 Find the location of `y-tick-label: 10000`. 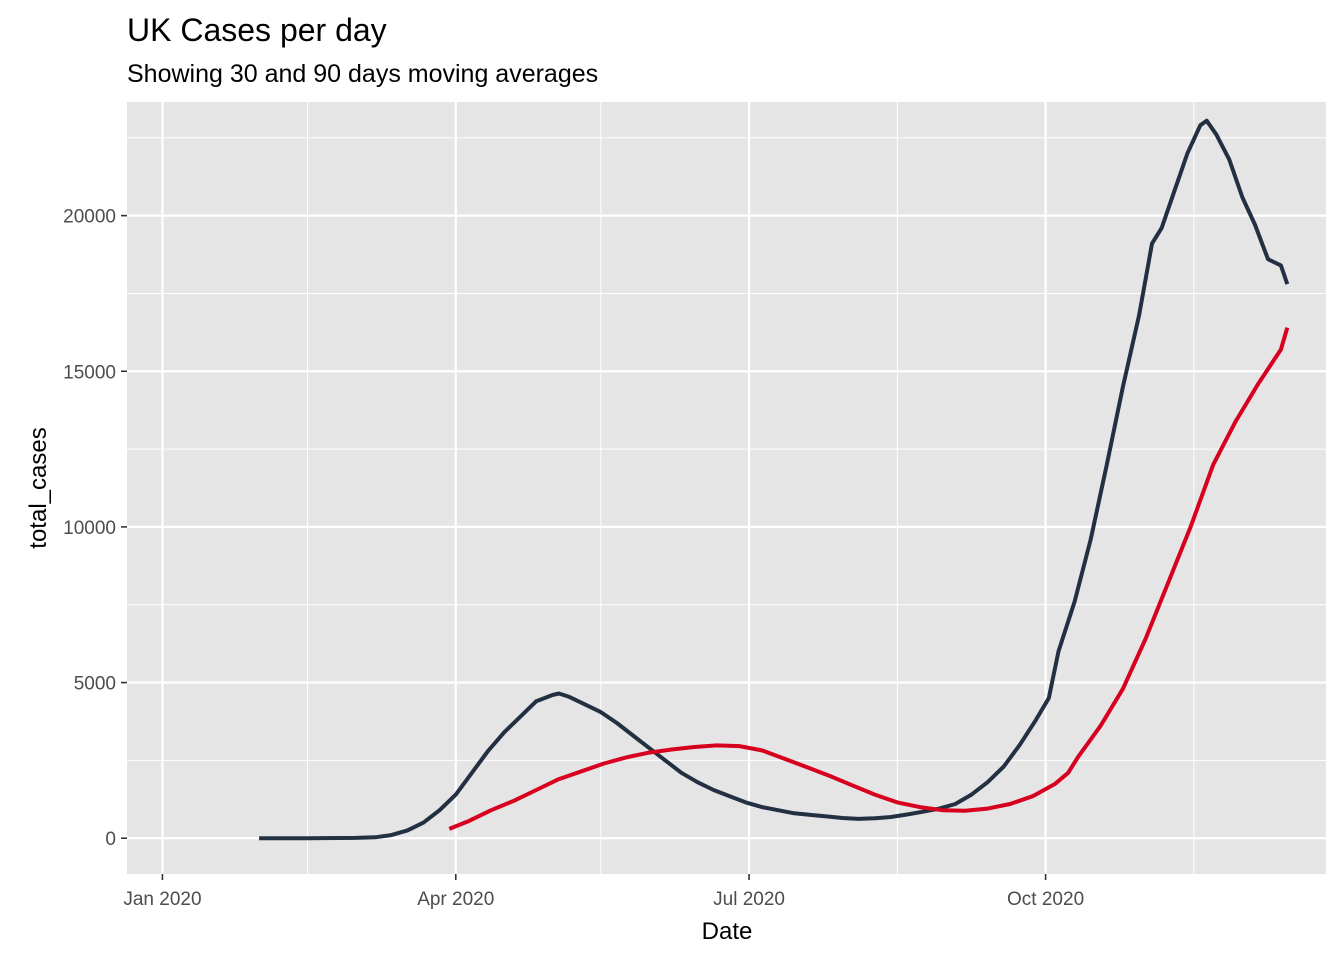

y-tick-label: 10000 is located at coordinates (89, 528).